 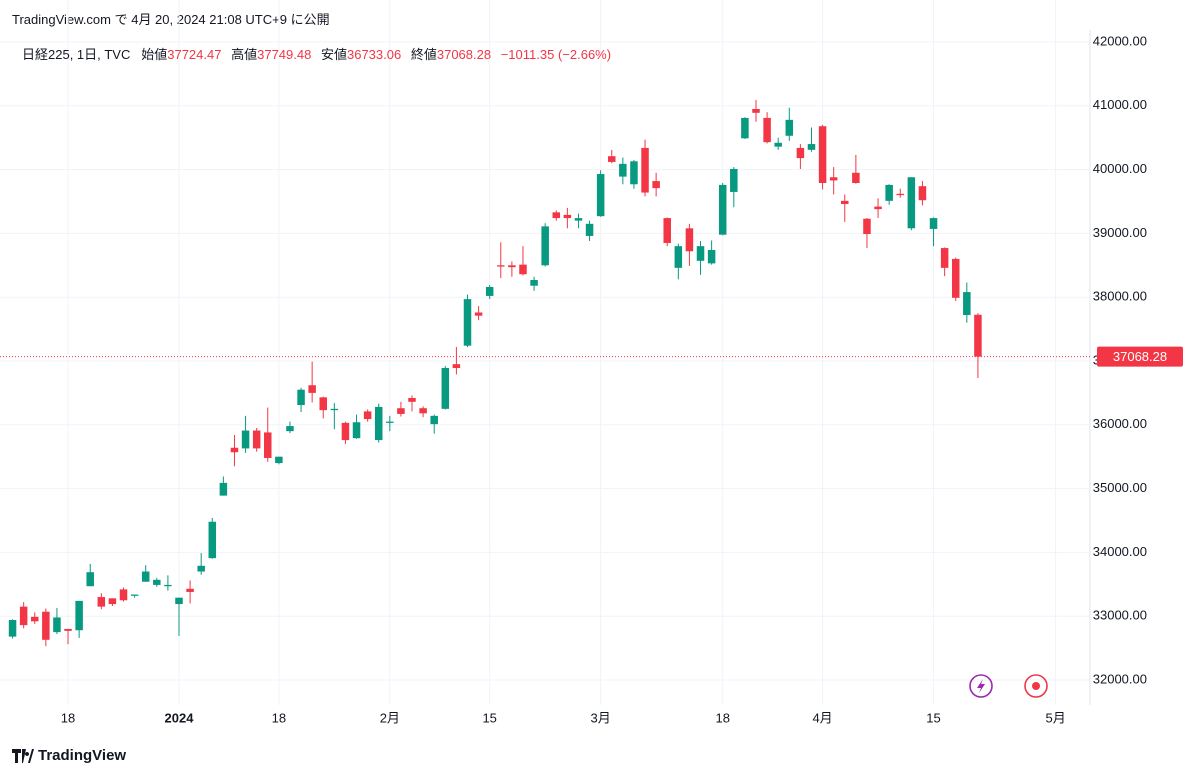 What do you see at coordinates (1120, 487) in the screenshot?
I see `y-tick-label: 35000.00` at bounding box center [1120, 487].